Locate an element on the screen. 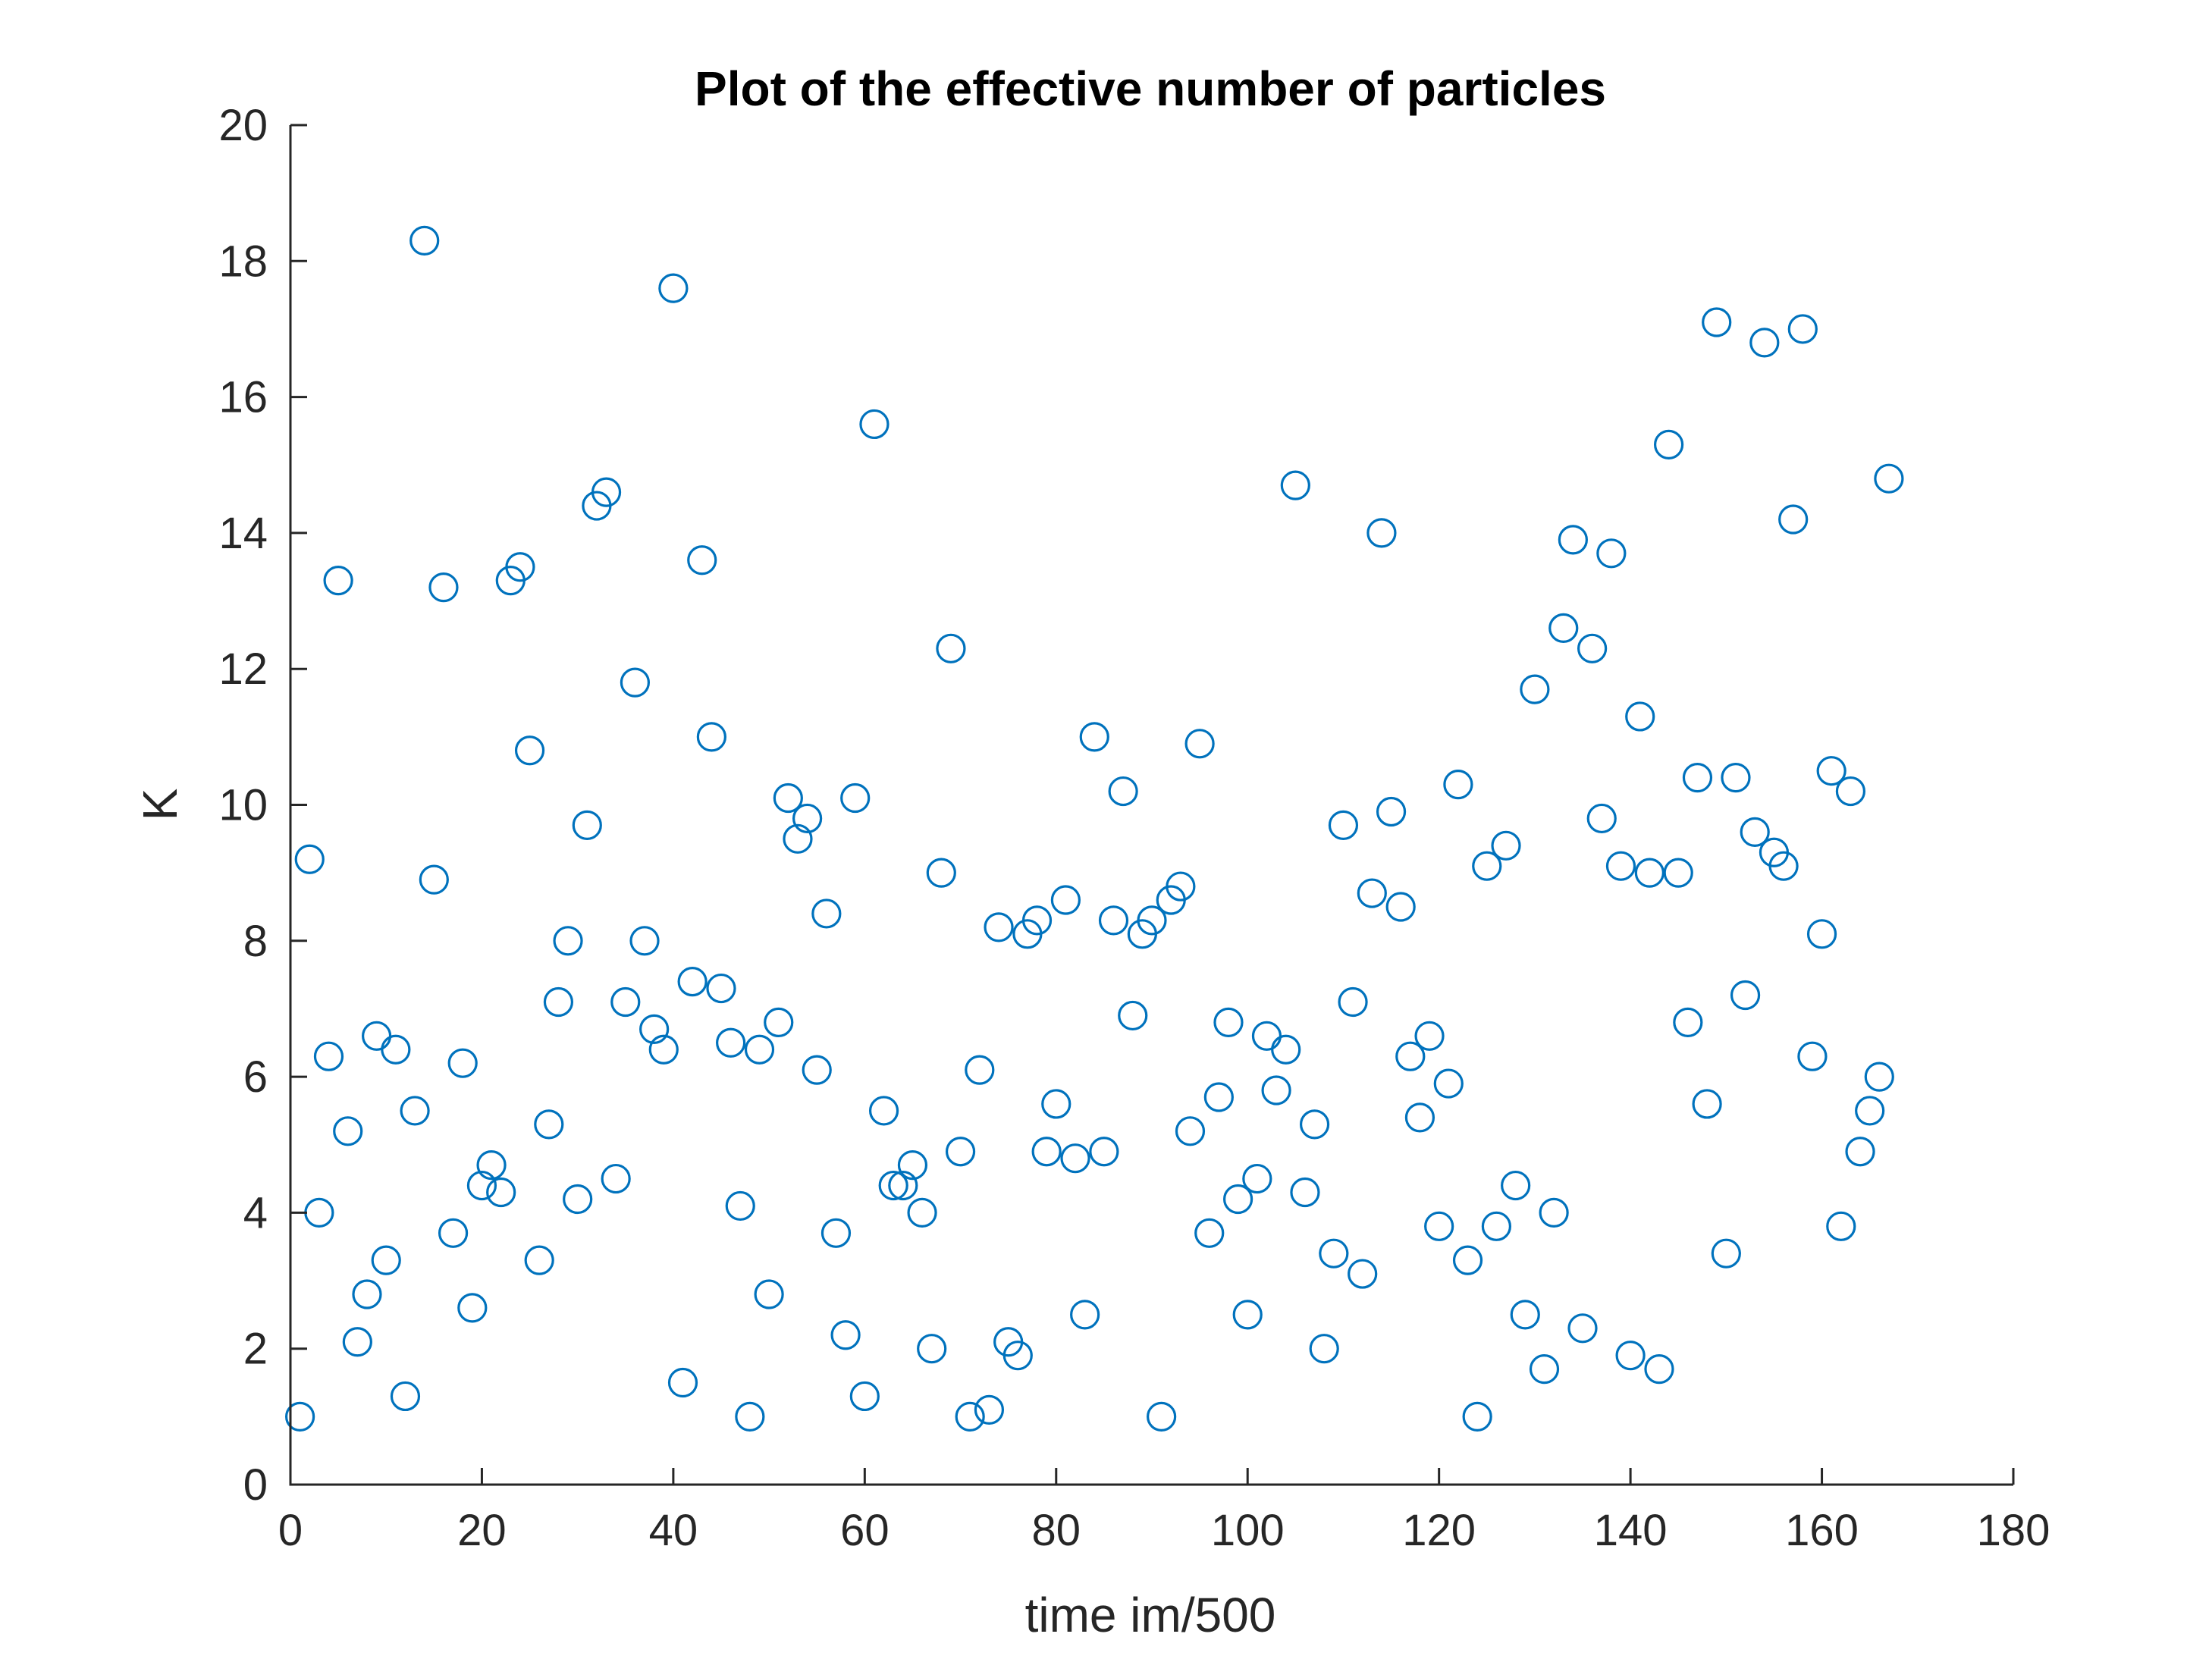 This screenshot has height=1659, width=2212. y-tick-label: 0 is located at coordinates (255, 1485).